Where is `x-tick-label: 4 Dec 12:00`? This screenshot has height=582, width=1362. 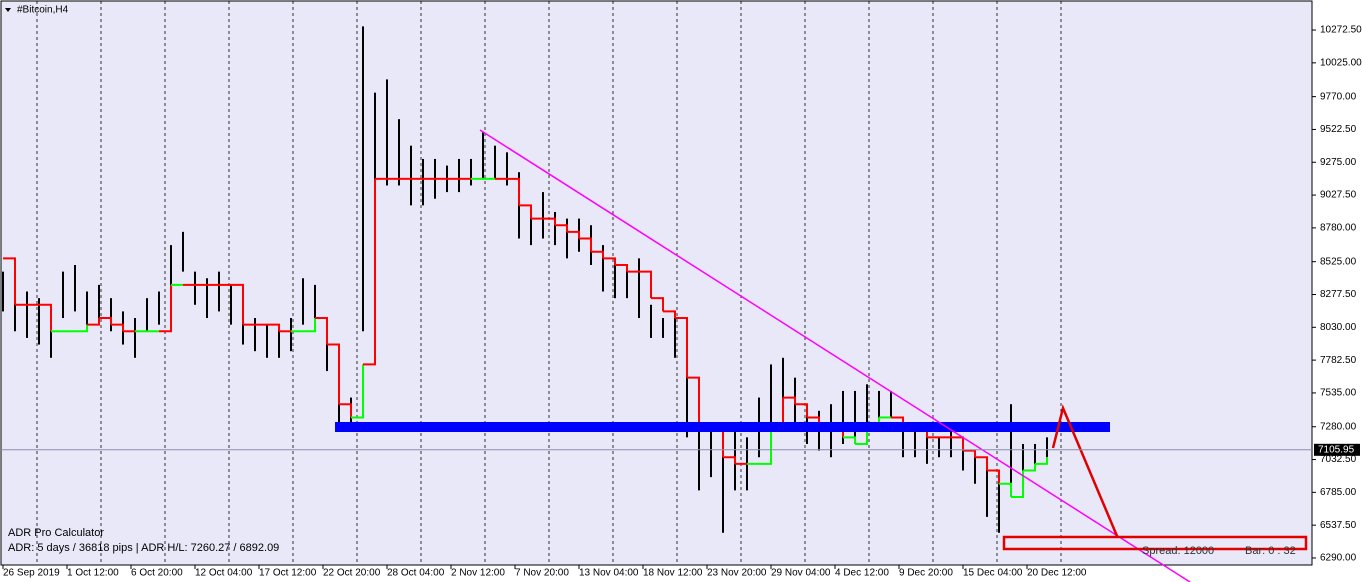 x-tick-label: 4 Dec 12:00 is located at coordinates (862, 573).